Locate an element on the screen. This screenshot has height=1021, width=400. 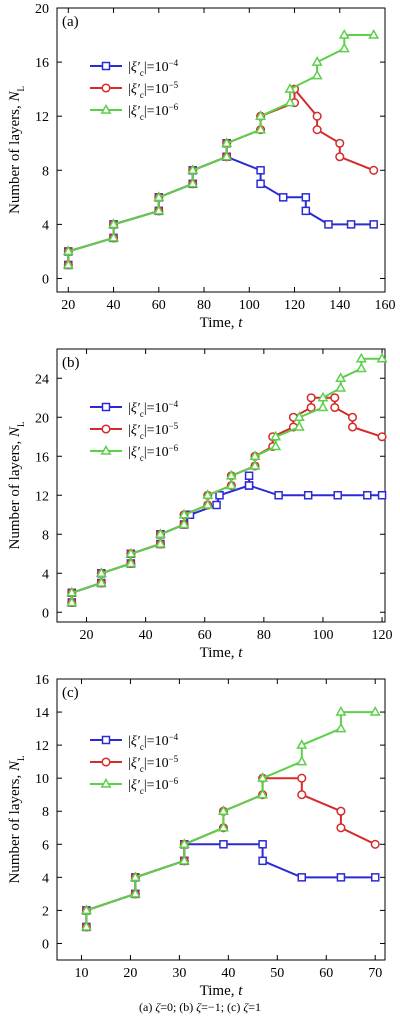
panel-label: (c) is located at coordinates (70, 693).